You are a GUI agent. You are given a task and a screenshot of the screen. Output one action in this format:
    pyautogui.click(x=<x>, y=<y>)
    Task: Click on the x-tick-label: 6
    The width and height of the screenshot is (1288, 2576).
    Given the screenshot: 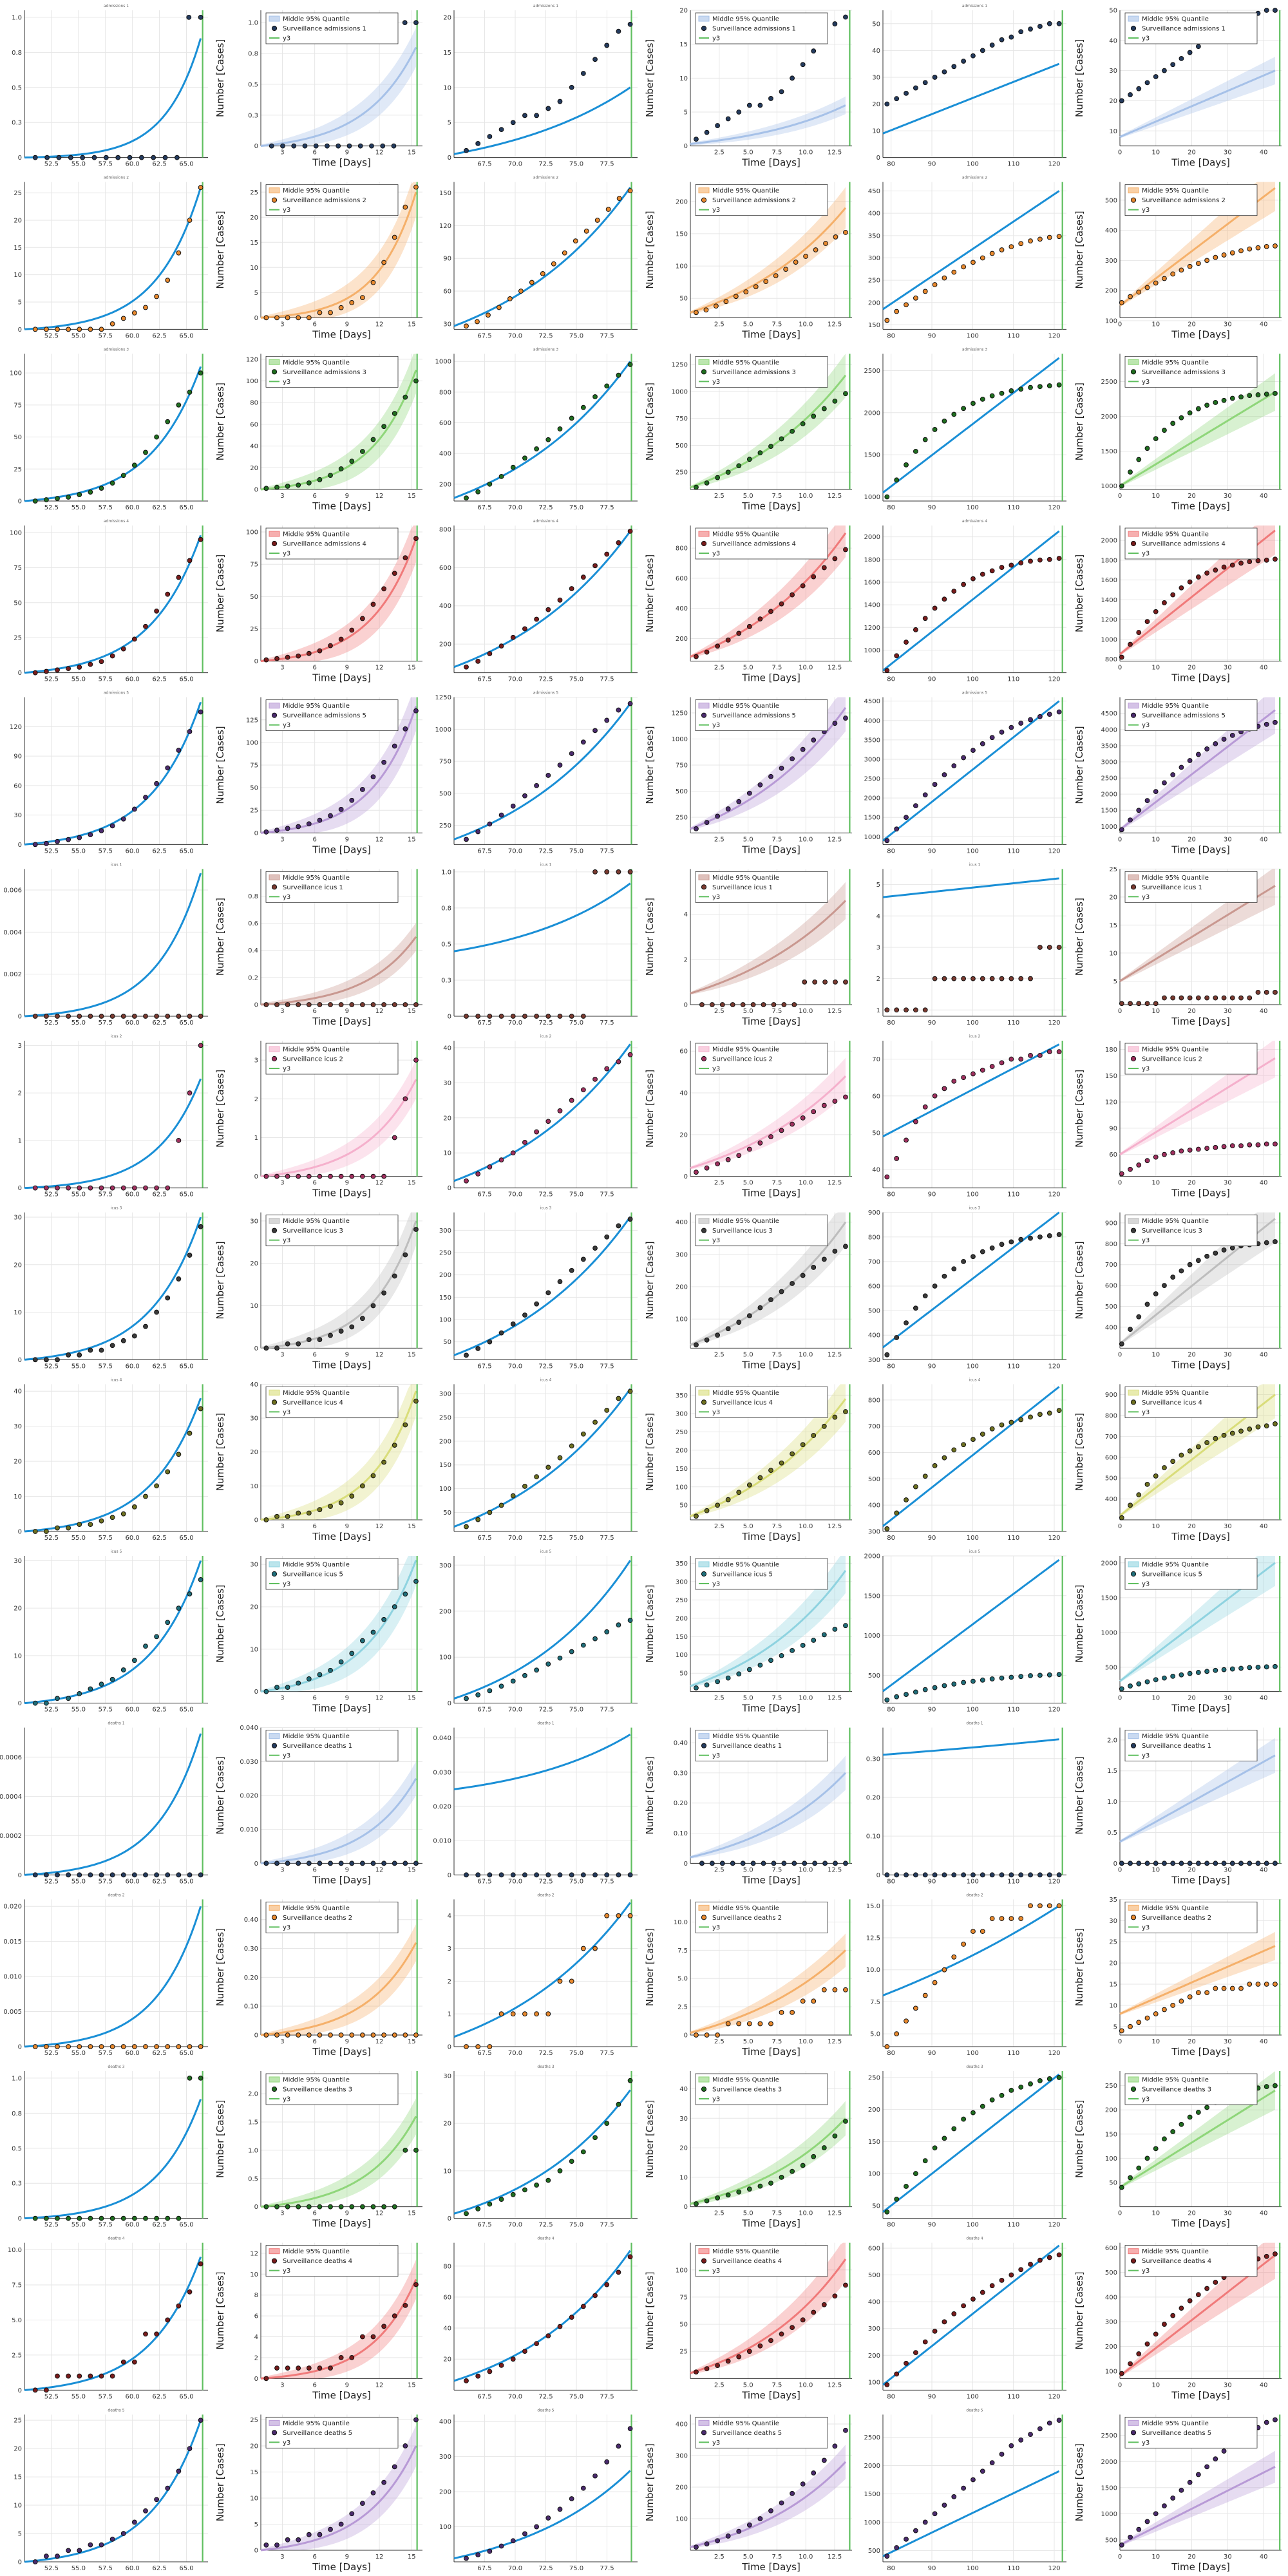 What is the action you would take?
    pyautogui.click(x=314, y=1354)
    